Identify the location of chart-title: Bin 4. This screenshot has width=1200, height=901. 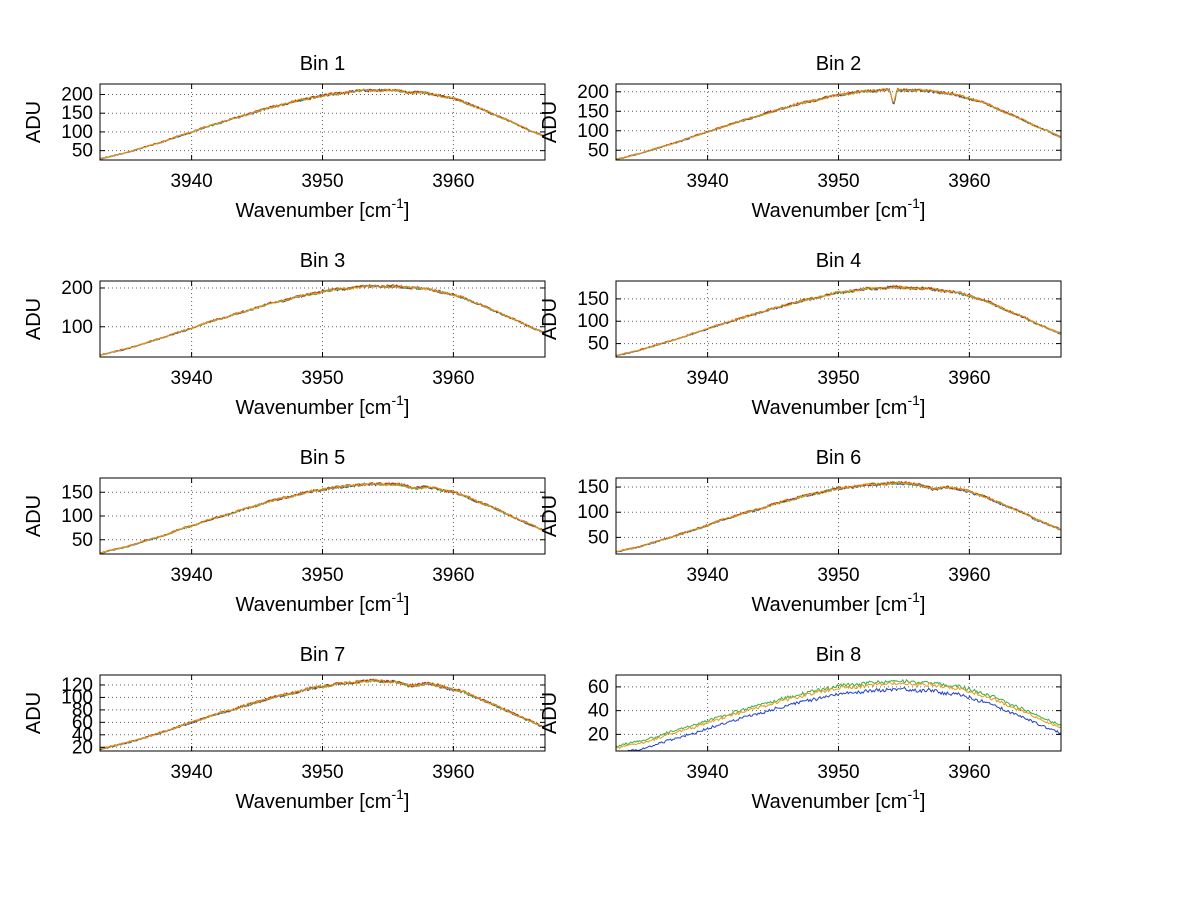
(839, 261).